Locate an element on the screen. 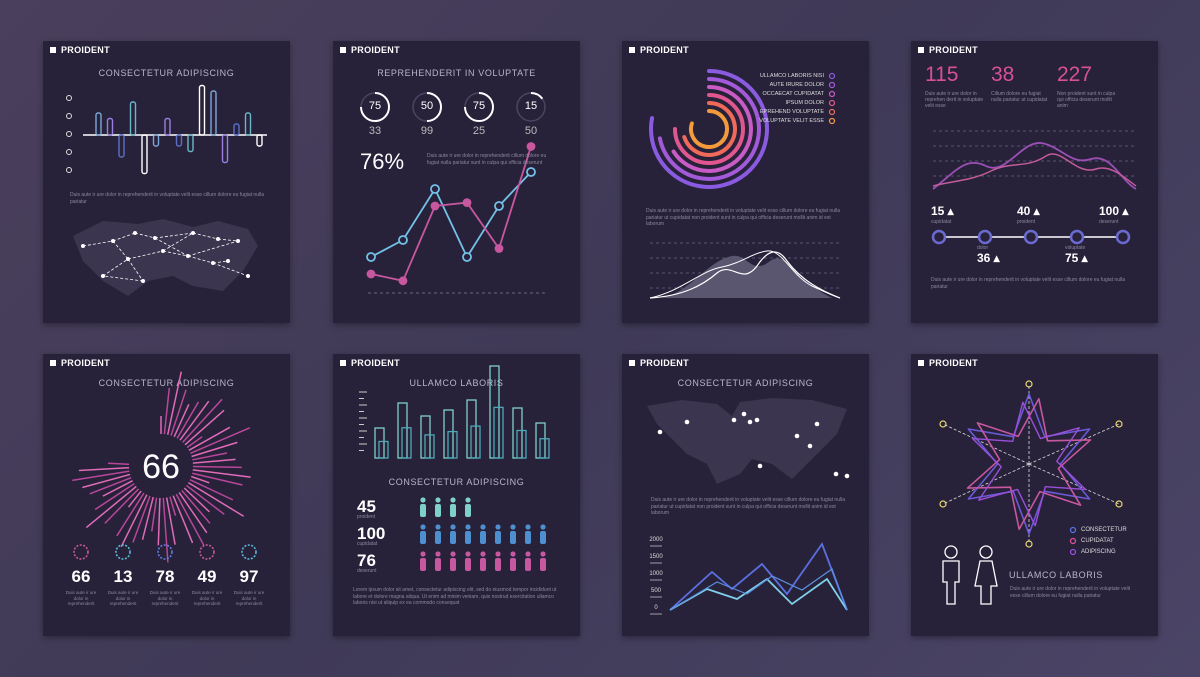 This screenshot has width=1200, height=677. y-tick: 1500 is located at coordinates (656, 557).